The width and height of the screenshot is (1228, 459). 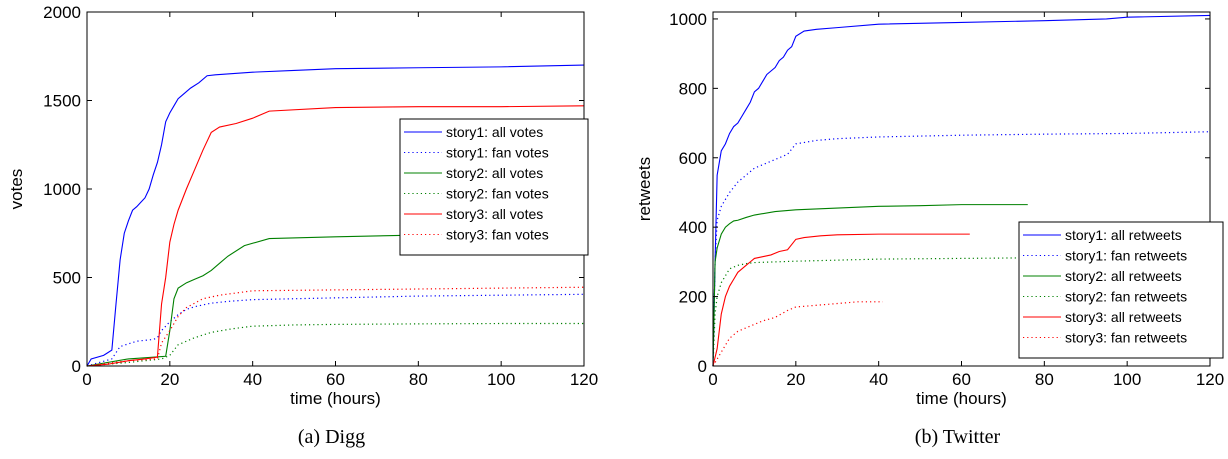 I want to click on y-tick-label: 400, so click(x=693, y=227).